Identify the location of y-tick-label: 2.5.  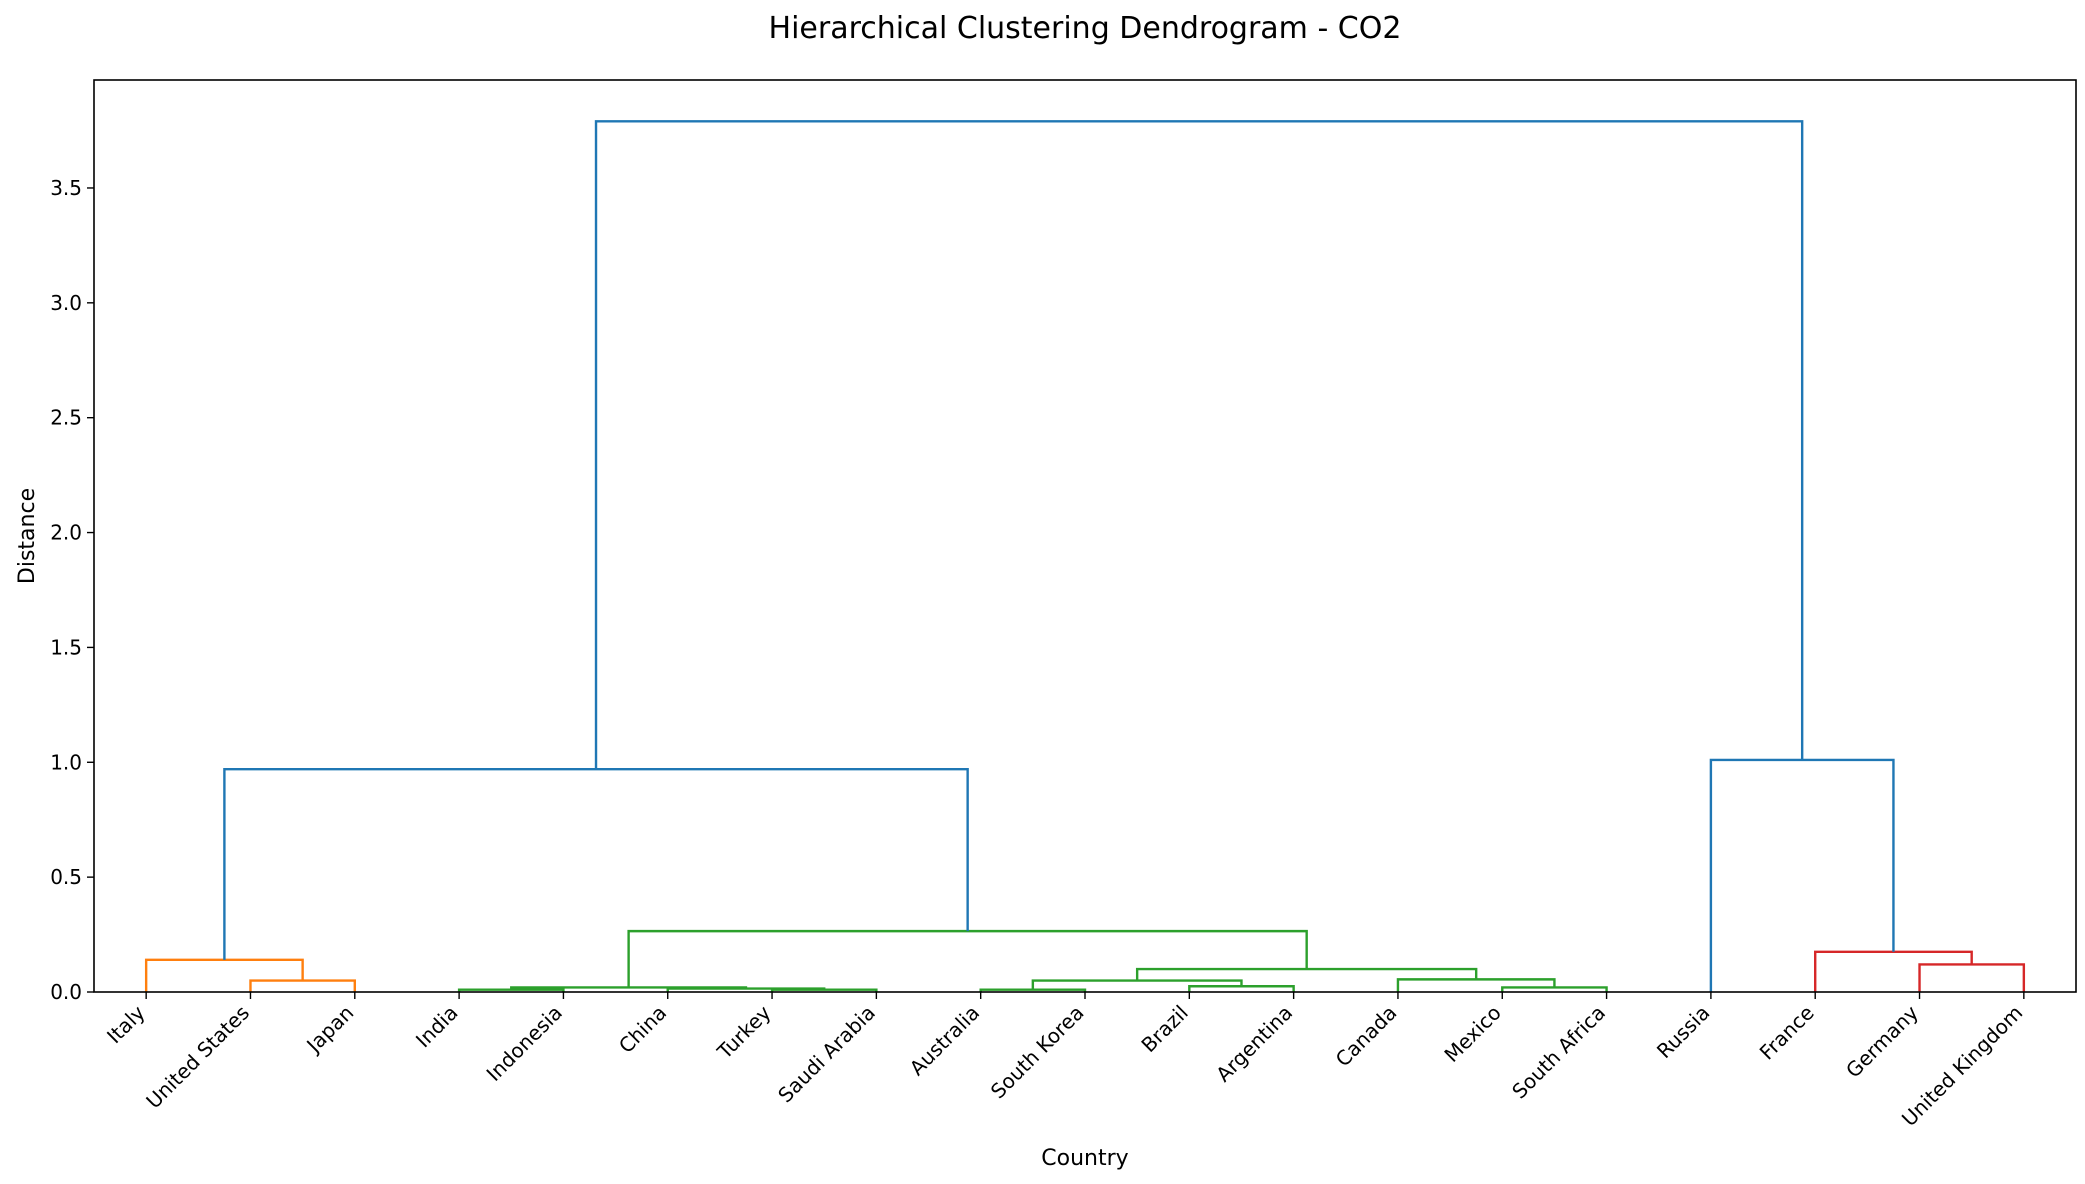
(66, 418).